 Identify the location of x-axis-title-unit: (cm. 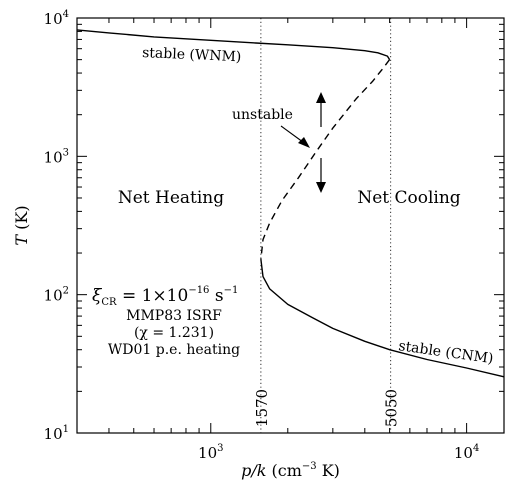
(283, 470).